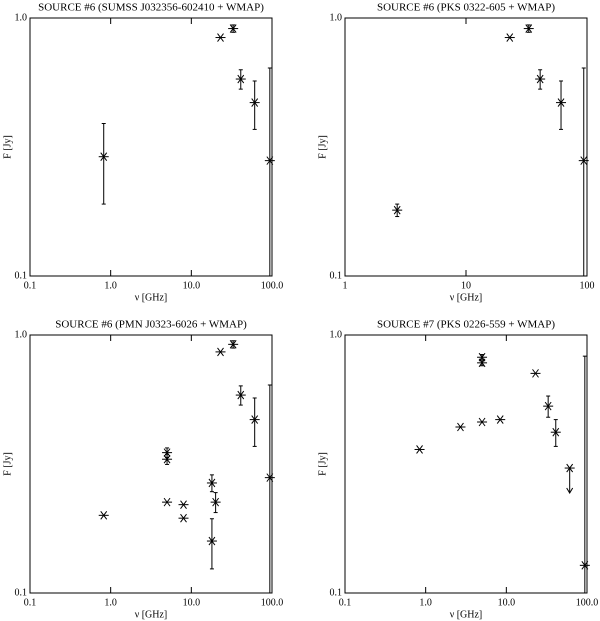 Image resolution: width=600 pixels, height=621 pixels. I want to click on chart-title: SOURCE #7 (PKS 0226-559 + WMAP), so click(466, 325).